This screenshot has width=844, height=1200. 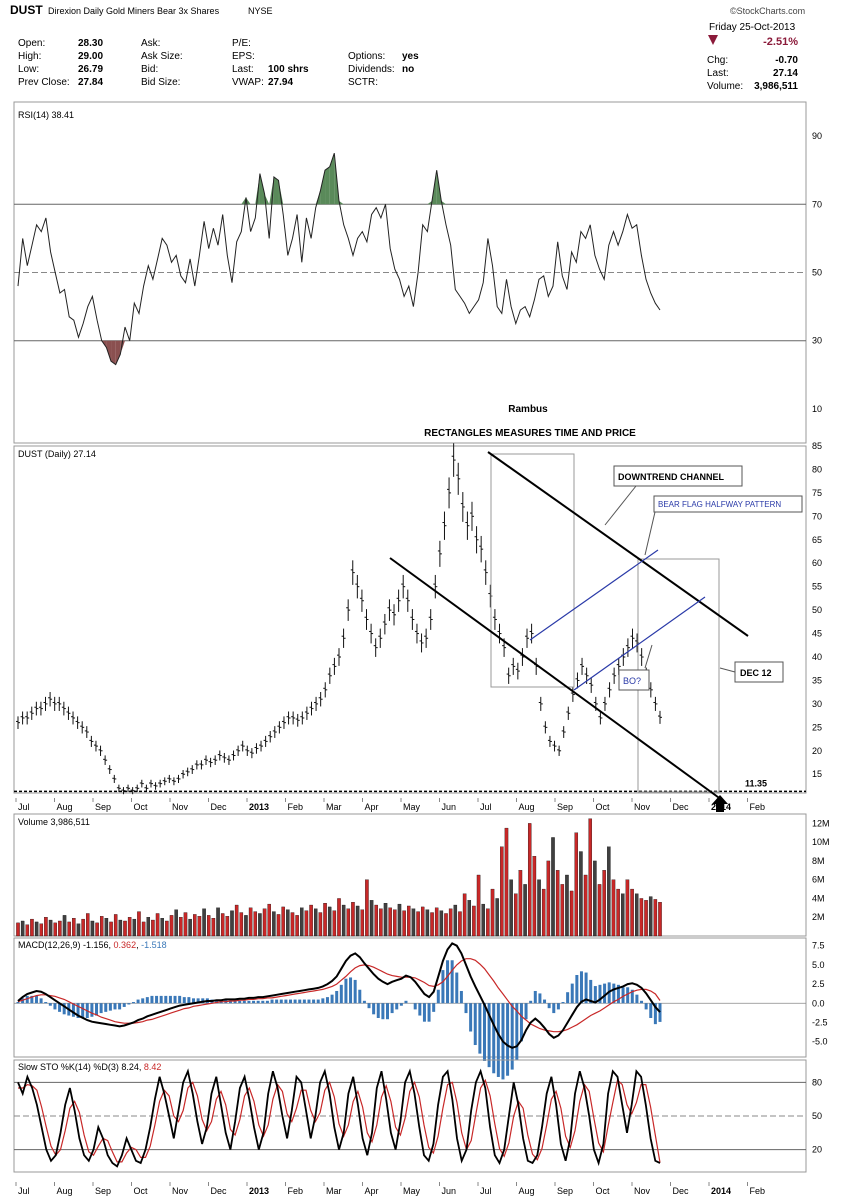 I want to click on rsi-oversold-fill, so click(x=113, y=352).